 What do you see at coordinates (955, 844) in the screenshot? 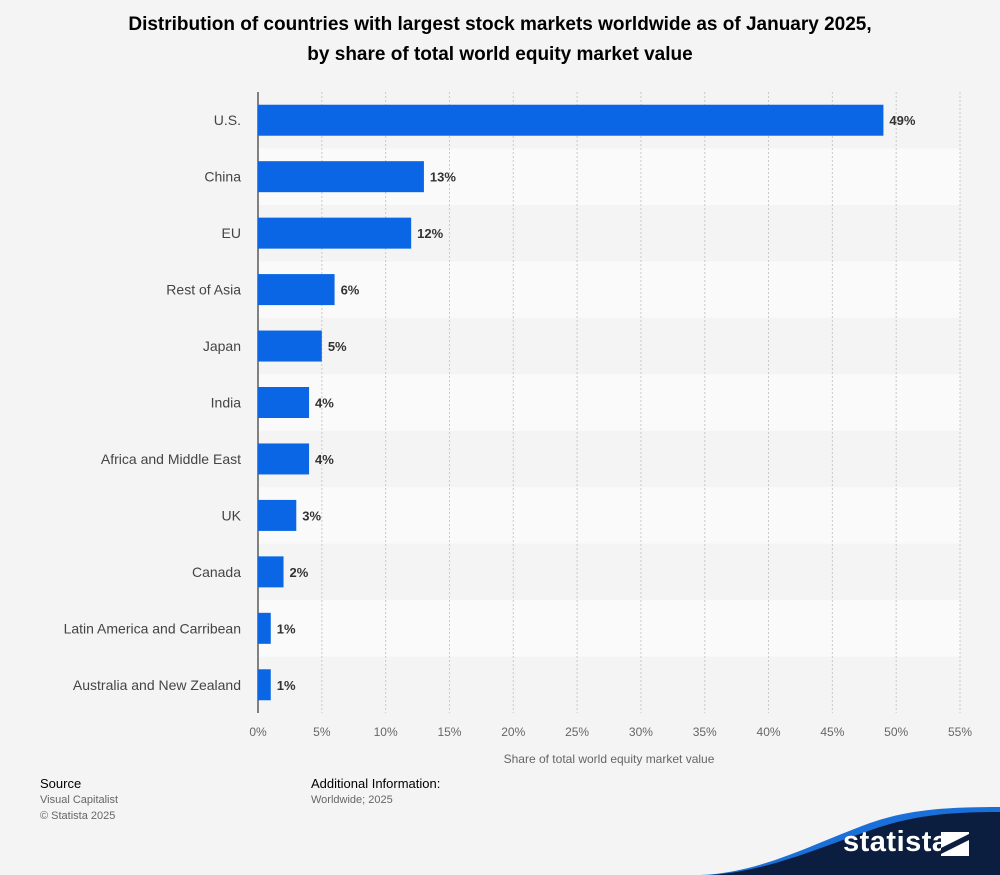
I see `statista-logo-icon` at bounding box center [955, 844].